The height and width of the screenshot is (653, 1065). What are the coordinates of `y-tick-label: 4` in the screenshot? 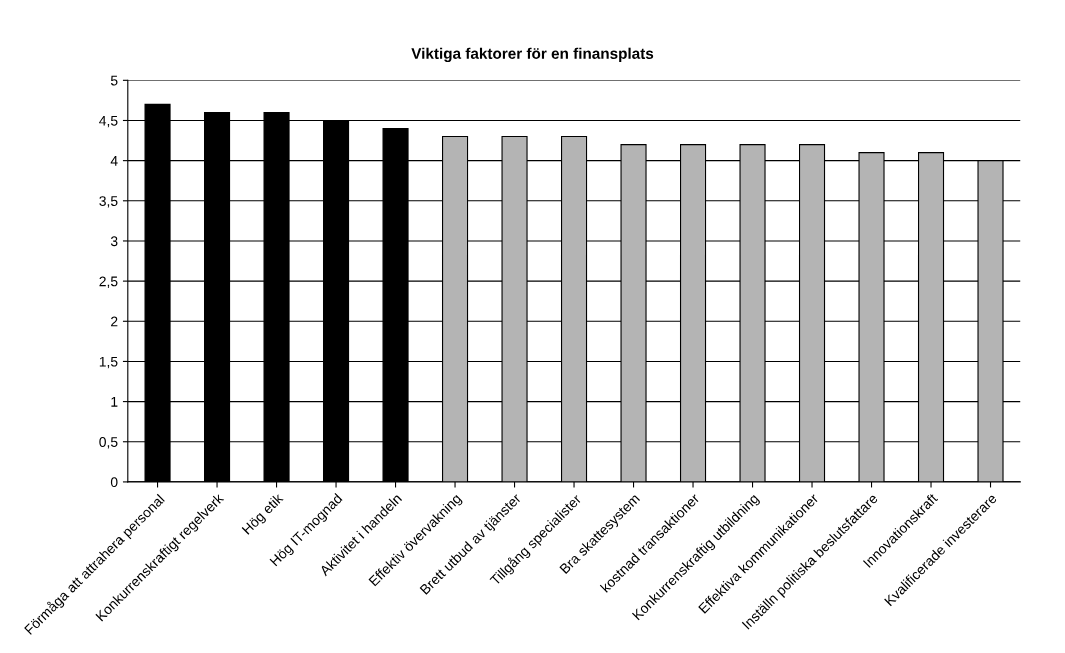 It's located at (114, 161).